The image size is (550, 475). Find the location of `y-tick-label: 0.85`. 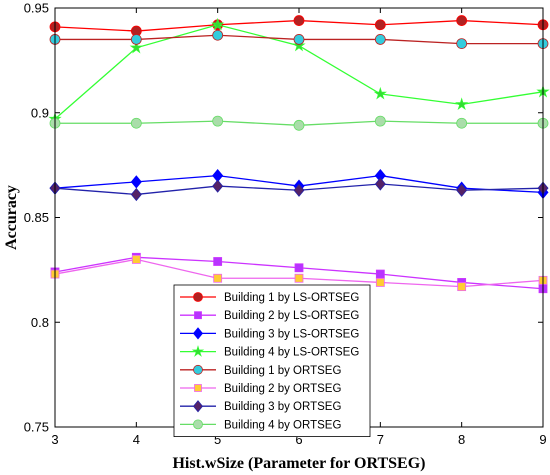

y-tick-label: 0.85 is located at coordinates (36, 217).